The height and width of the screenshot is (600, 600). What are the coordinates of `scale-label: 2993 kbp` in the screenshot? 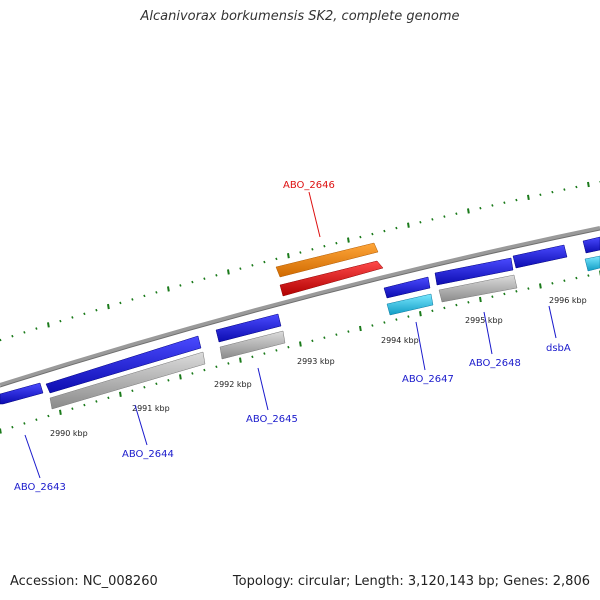 It's located at (316, 361).